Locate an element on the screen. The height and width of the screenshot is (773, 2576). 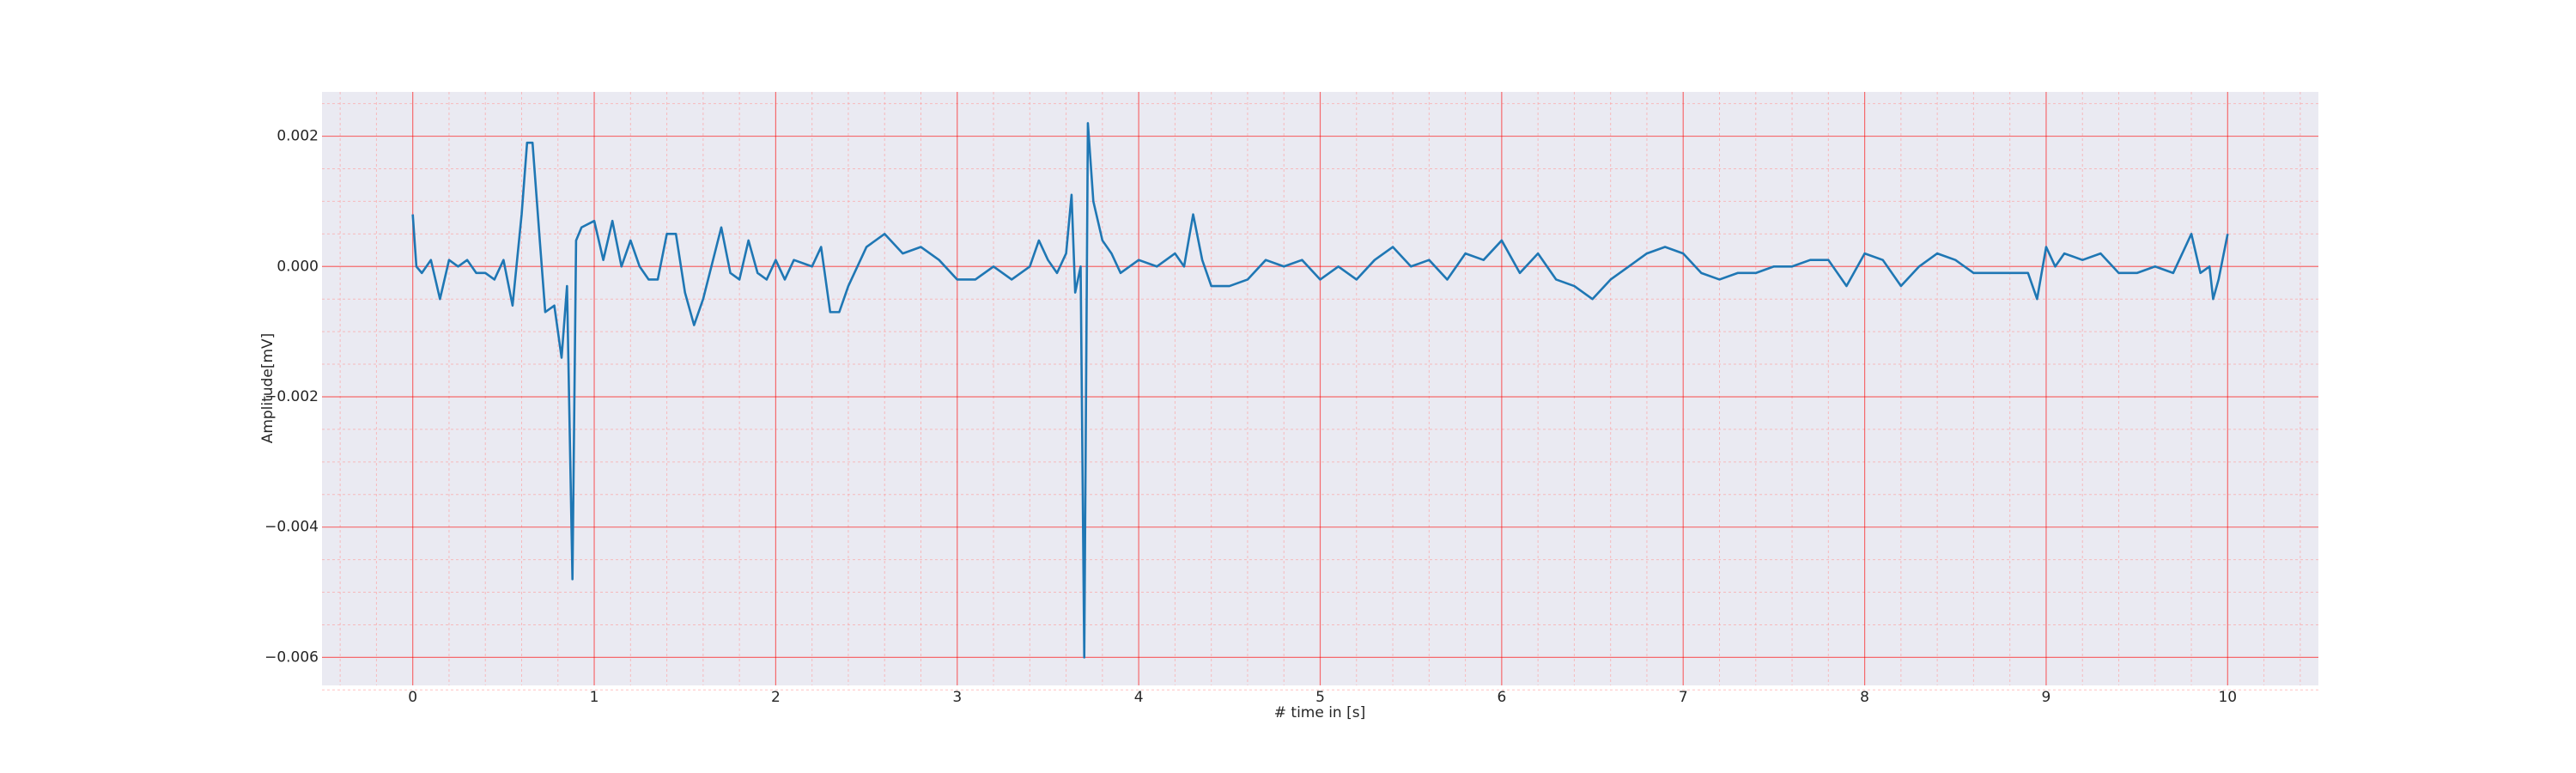
x-tick-label: 6 is located at coordinates (1502, 697).